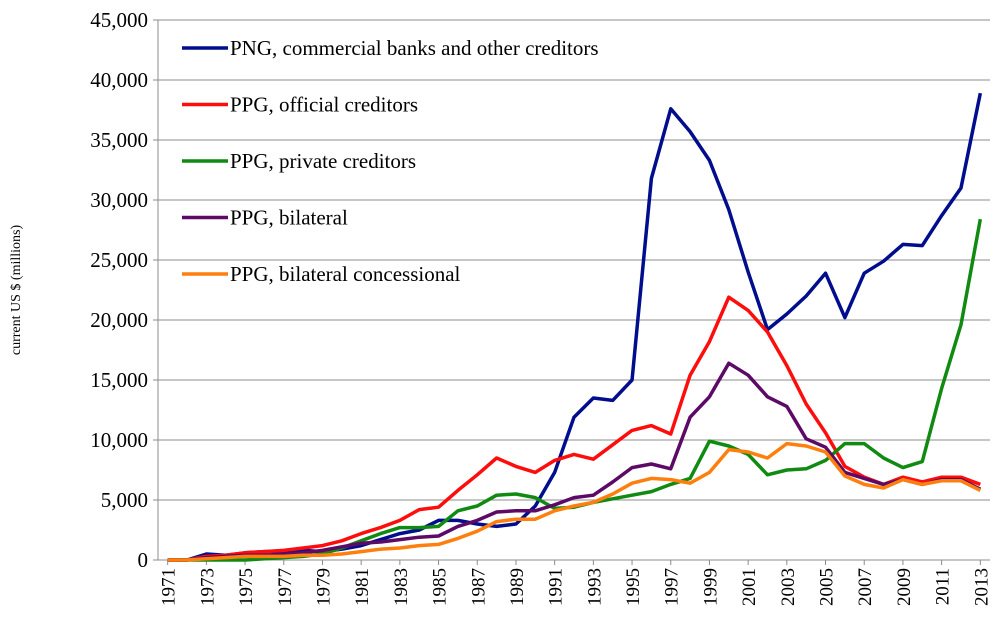 The width and height of the screenshot is (1000, 629). I want to click on x-tick-label: 1993, so click(594, 587).